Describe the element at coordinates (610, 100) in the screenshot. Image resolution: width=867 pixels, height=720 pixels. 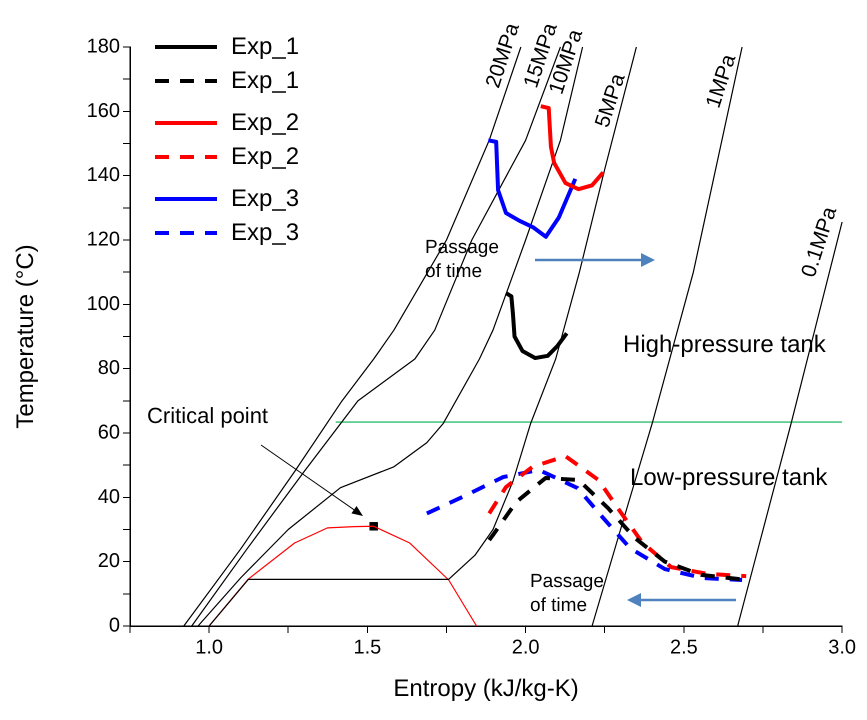
I see `annotation: 5MPa` at that location.